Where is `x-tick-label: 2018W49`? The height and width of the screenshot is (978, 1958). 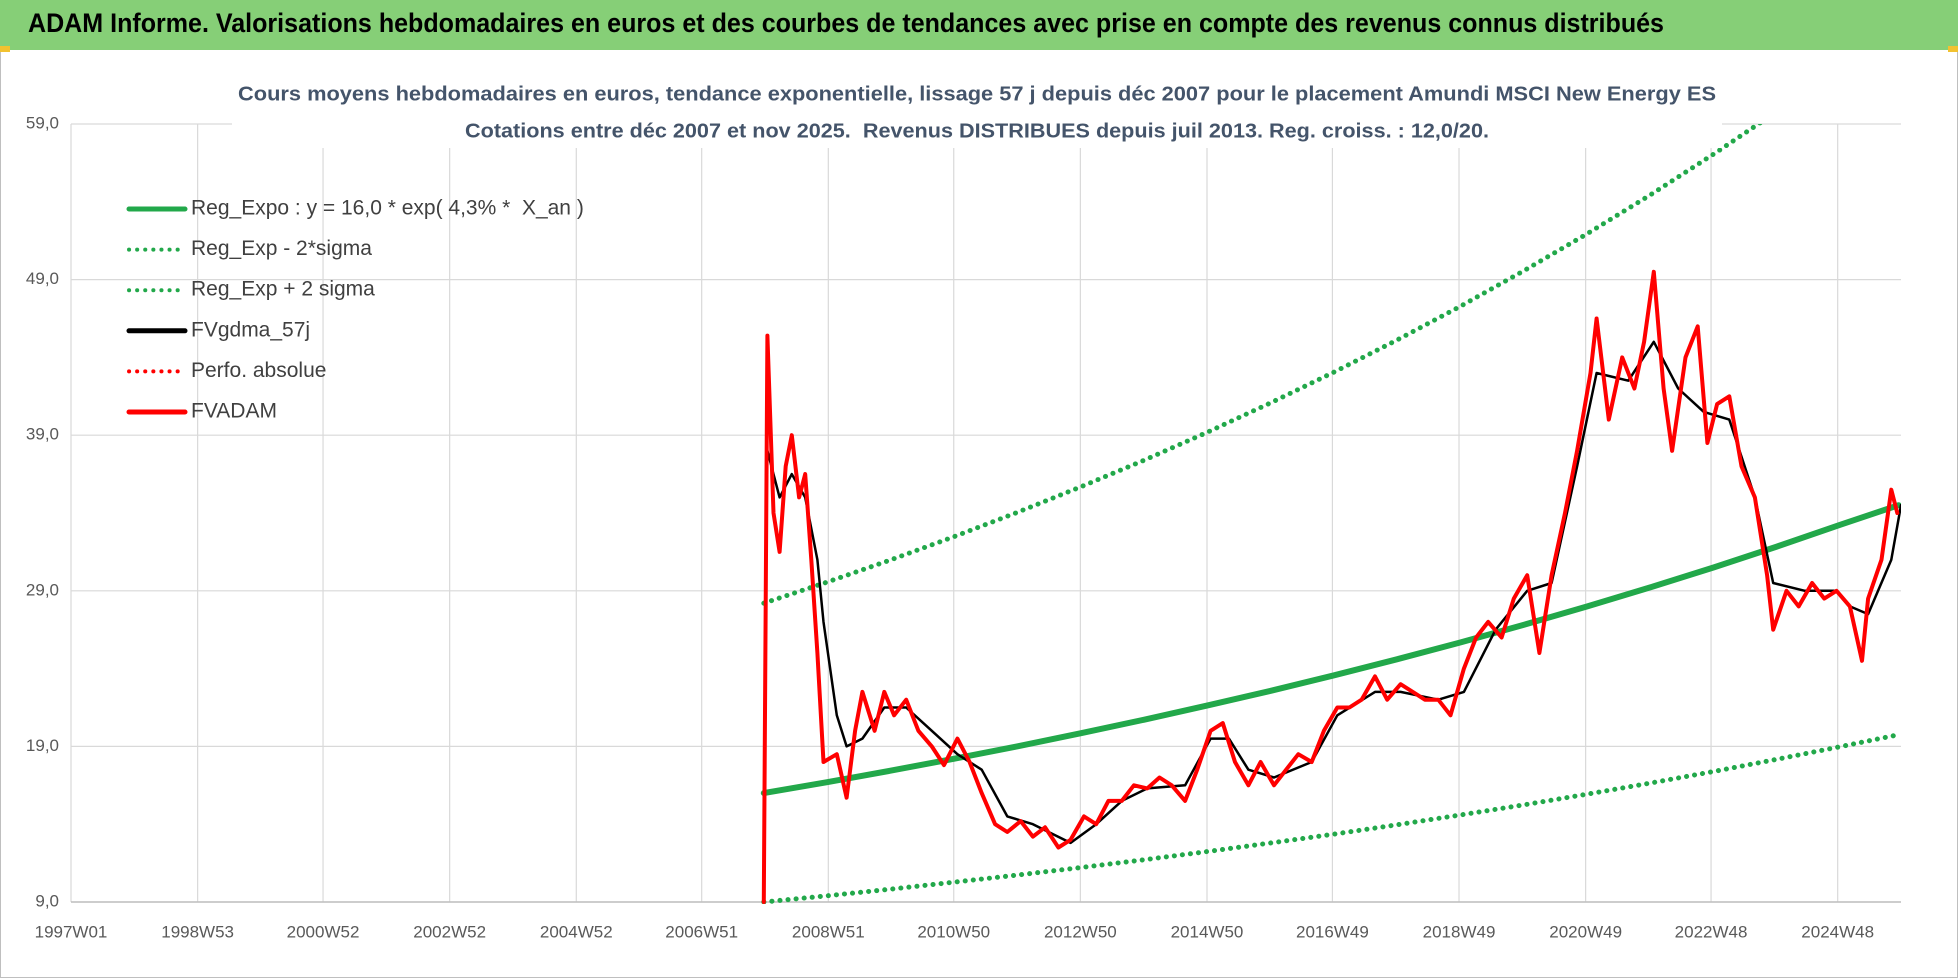 x-tick-label: 2018W49 is located at coordinates (1459, 931).